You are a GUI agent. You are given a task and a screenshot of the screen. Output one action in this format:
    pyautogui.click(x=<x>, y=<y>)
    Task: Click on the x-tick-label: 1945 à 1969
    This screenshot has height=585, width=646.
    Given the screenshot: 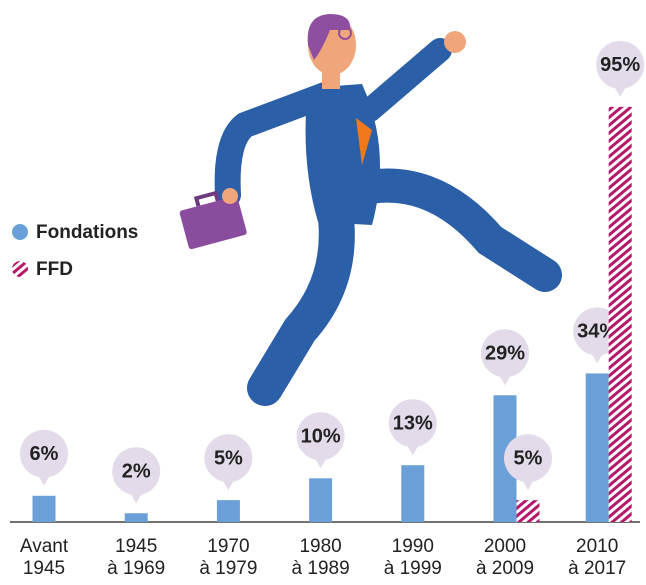 What is the action you would take?
    pyautogui.click(x=136, y=557)
    